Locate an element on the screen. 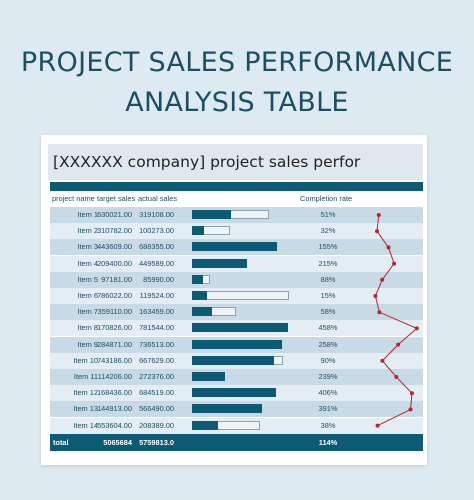 This screenshot has width=474, height=500. row-completion-rate: 90% is located at coordinates (328, 360).